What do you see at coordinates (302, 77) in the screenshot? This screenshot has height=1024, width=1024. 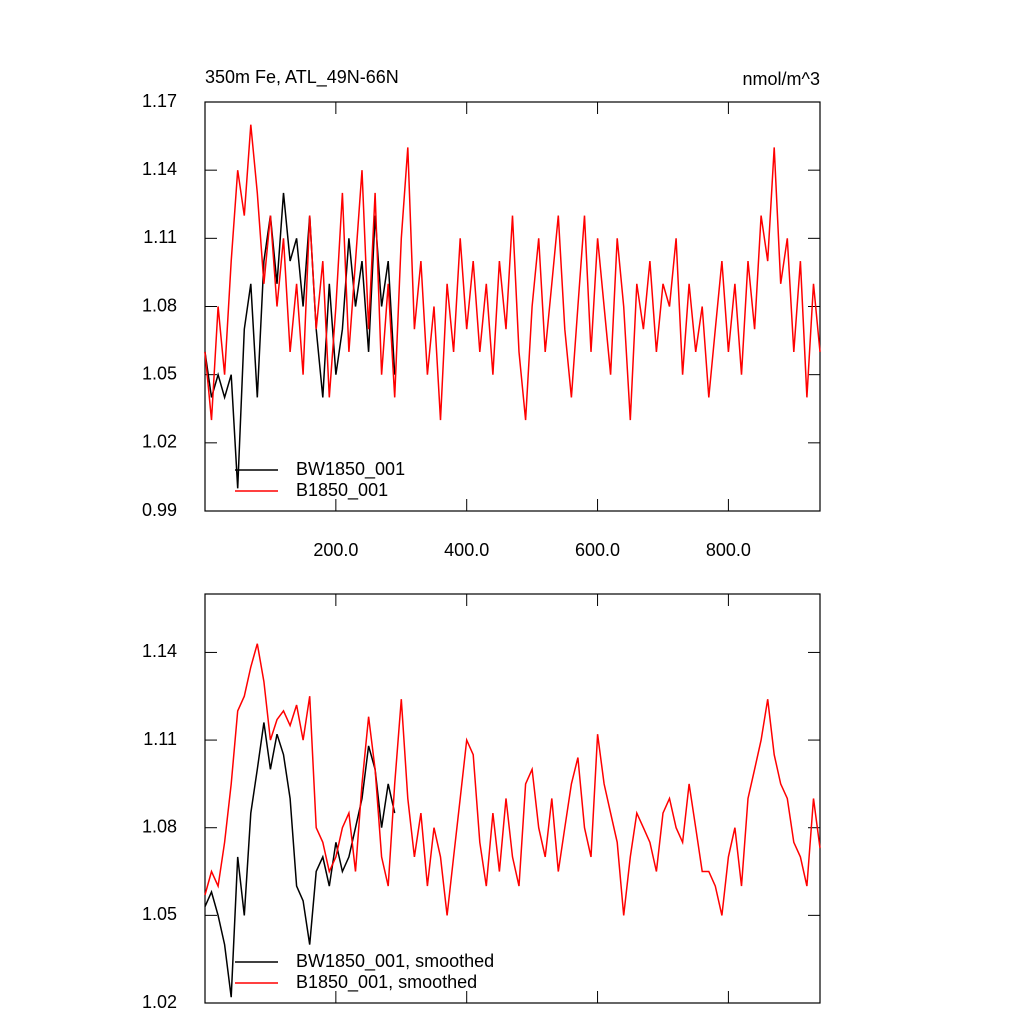 I see `chart-title: 350m Fe, ATL_49N-66N` at bounding box center [302, 77].